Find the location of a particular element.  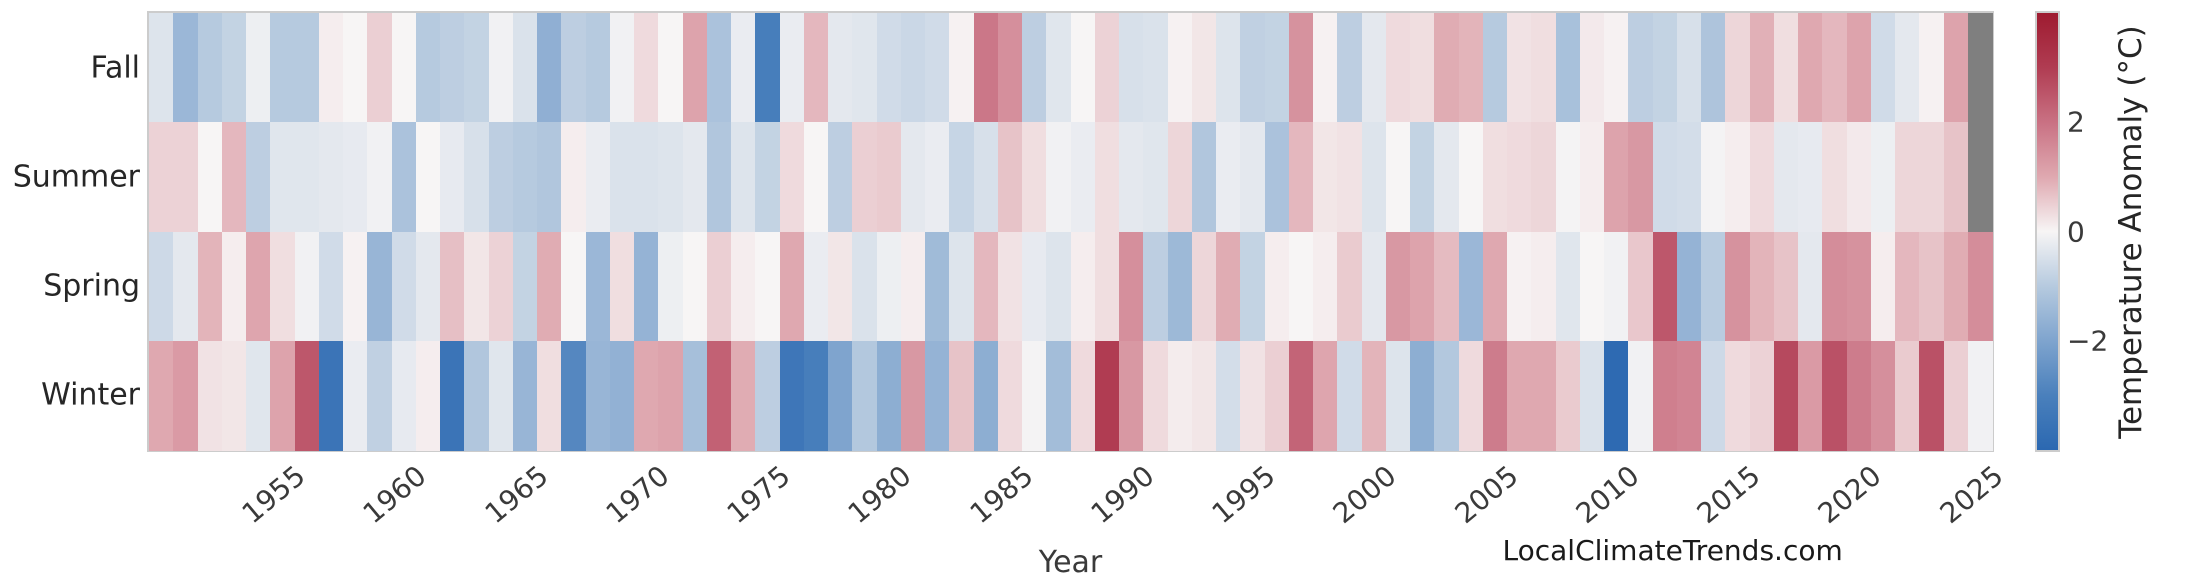

x-tick-label-2005: 2005 is located at coordinates (1486, 495).